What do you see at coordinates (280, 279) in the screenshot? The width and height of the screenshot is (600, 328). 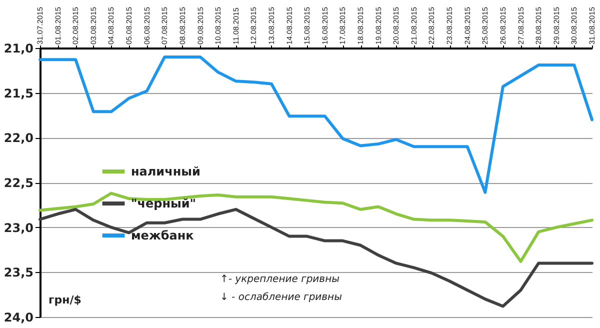 I see `annotation: ↑- укрепление гривны` at bounding box center [280, 279].